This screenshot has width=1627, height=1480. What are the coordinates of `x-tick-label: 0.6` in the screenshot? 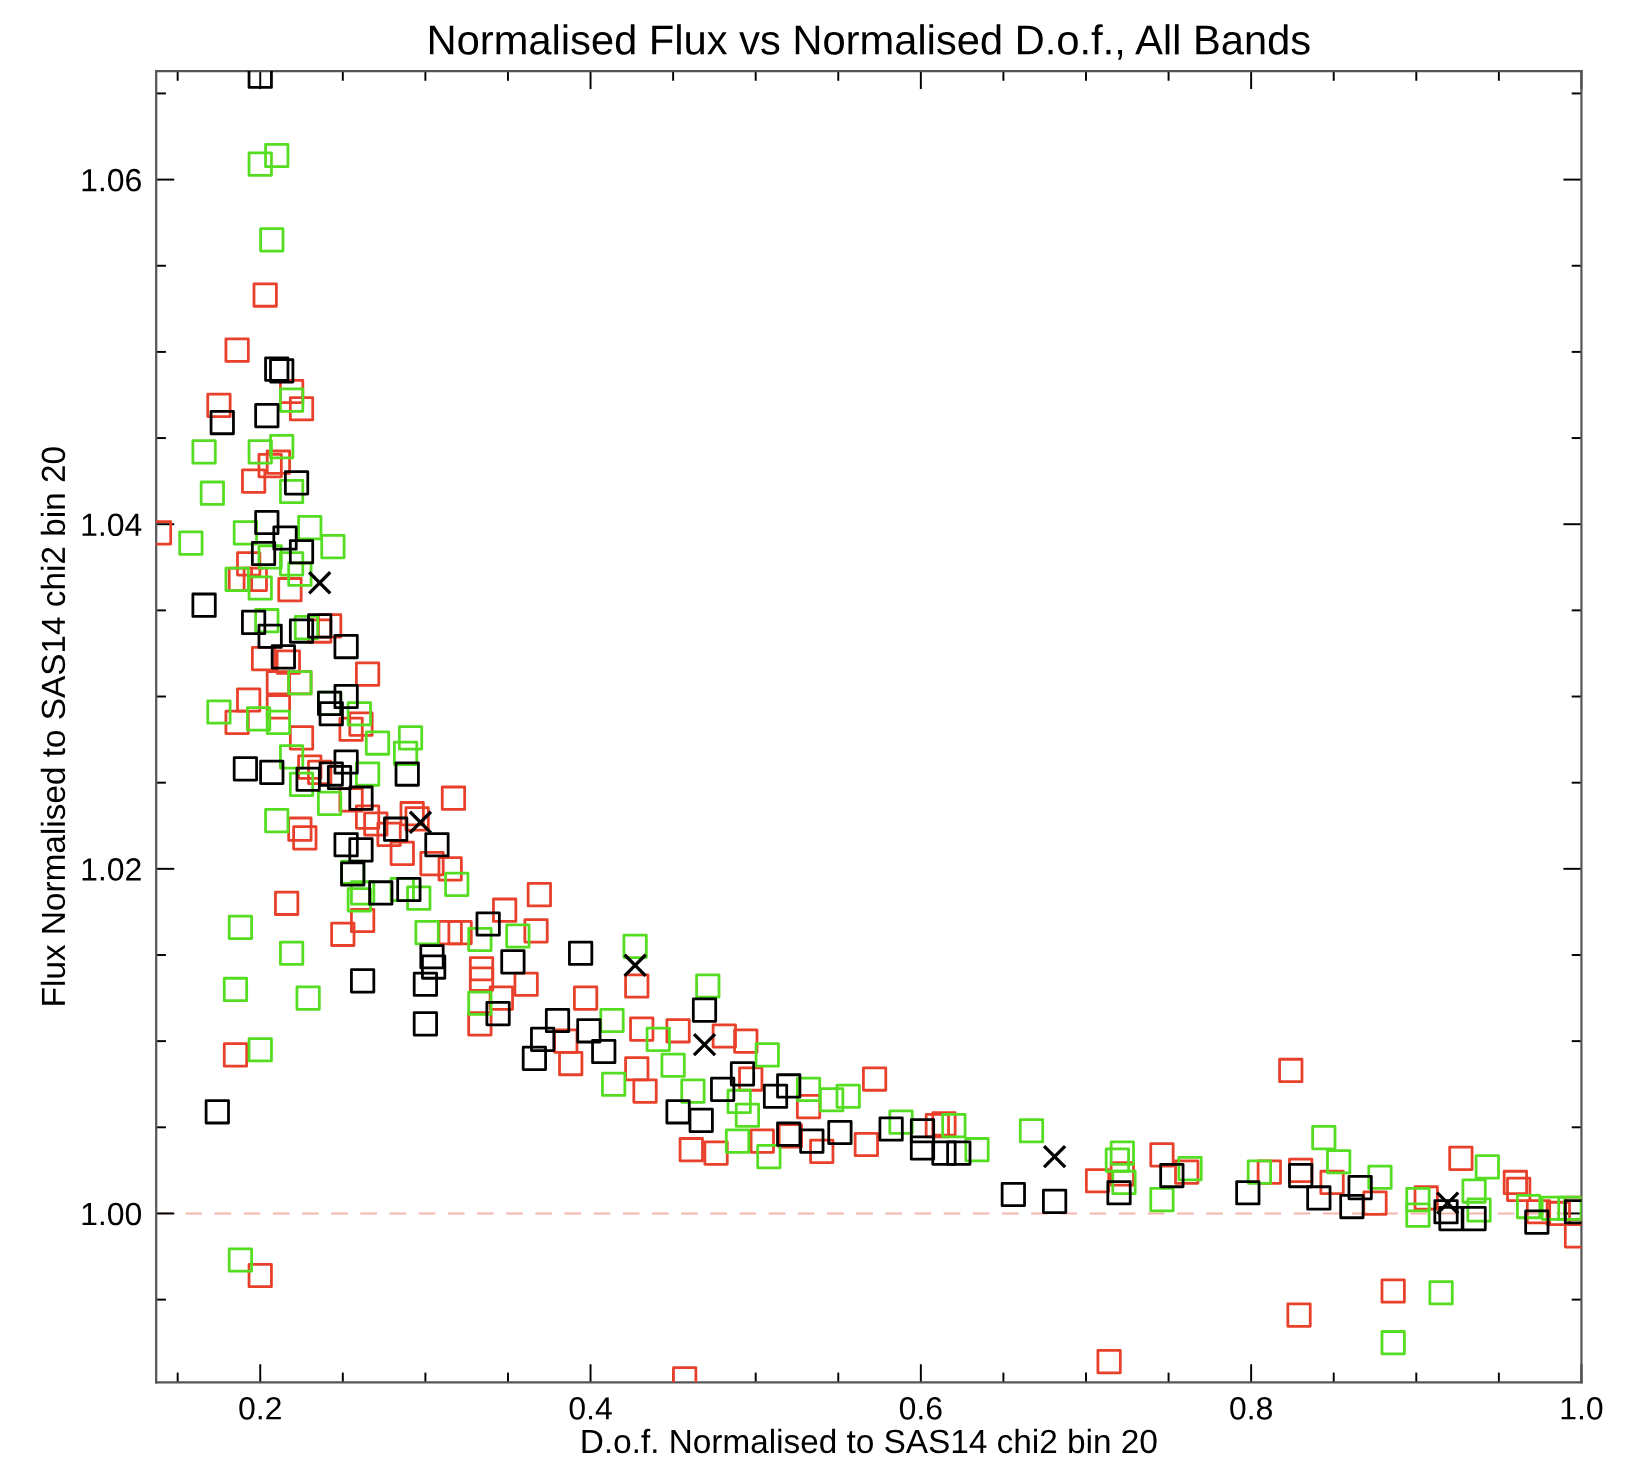 It's located at (920, 1408).